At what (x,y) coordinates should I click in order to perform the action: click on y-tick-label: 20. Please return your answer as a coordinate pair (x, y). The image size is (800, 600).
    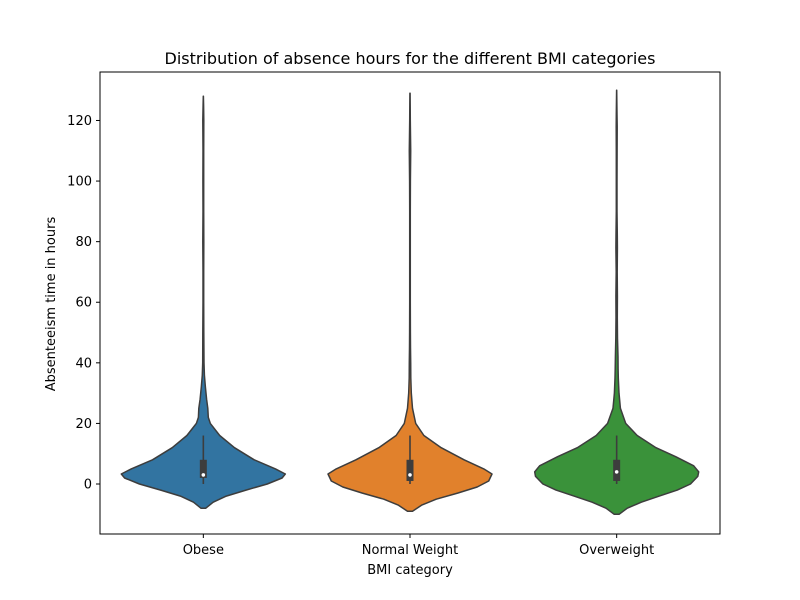
    Looking at the image, I should click on (83, 424).